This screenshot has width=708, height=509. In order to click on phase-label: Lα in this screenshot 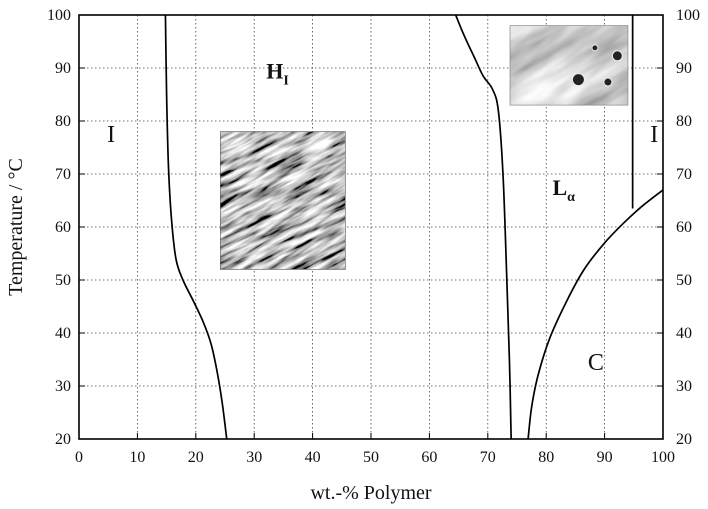, I will do `click(563, 190)`.